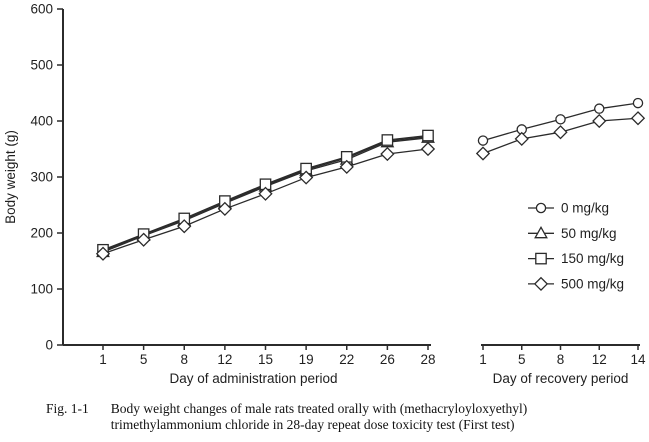 The image size is (649, 442). What do you see at coordinates (561, 378) in the screenshot?
I see `x-axis-title-recovery: Day of recovery period` at bounding box center [561, 378].